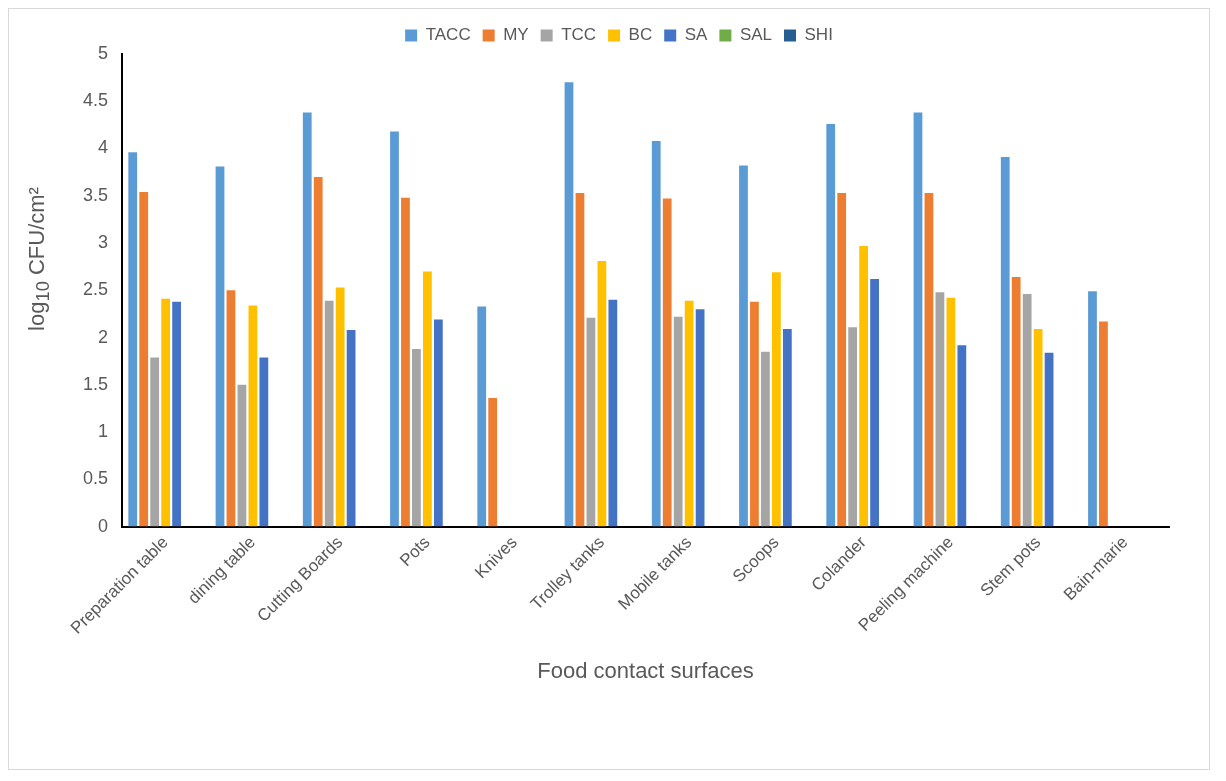 This screenshot has width=1226, height=781. What do you see at coordinates (103, 336) in the screenshot?
I see `y-tick-label: 2` at bounding box center [103, 336].